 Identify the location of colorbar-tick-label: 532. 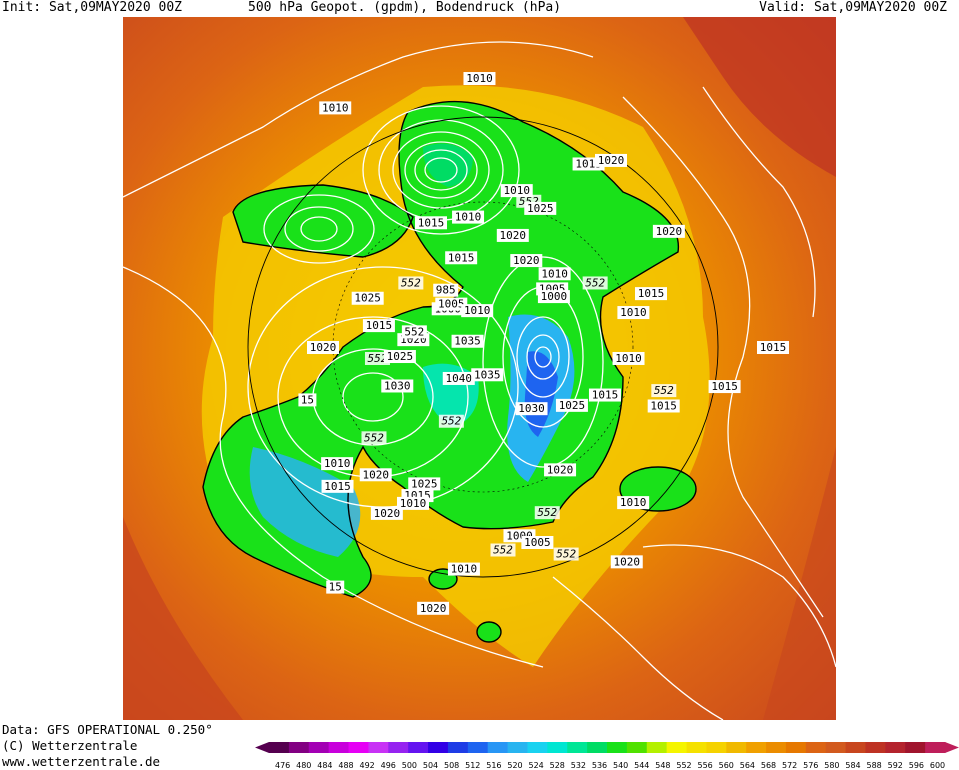
(578, 765).